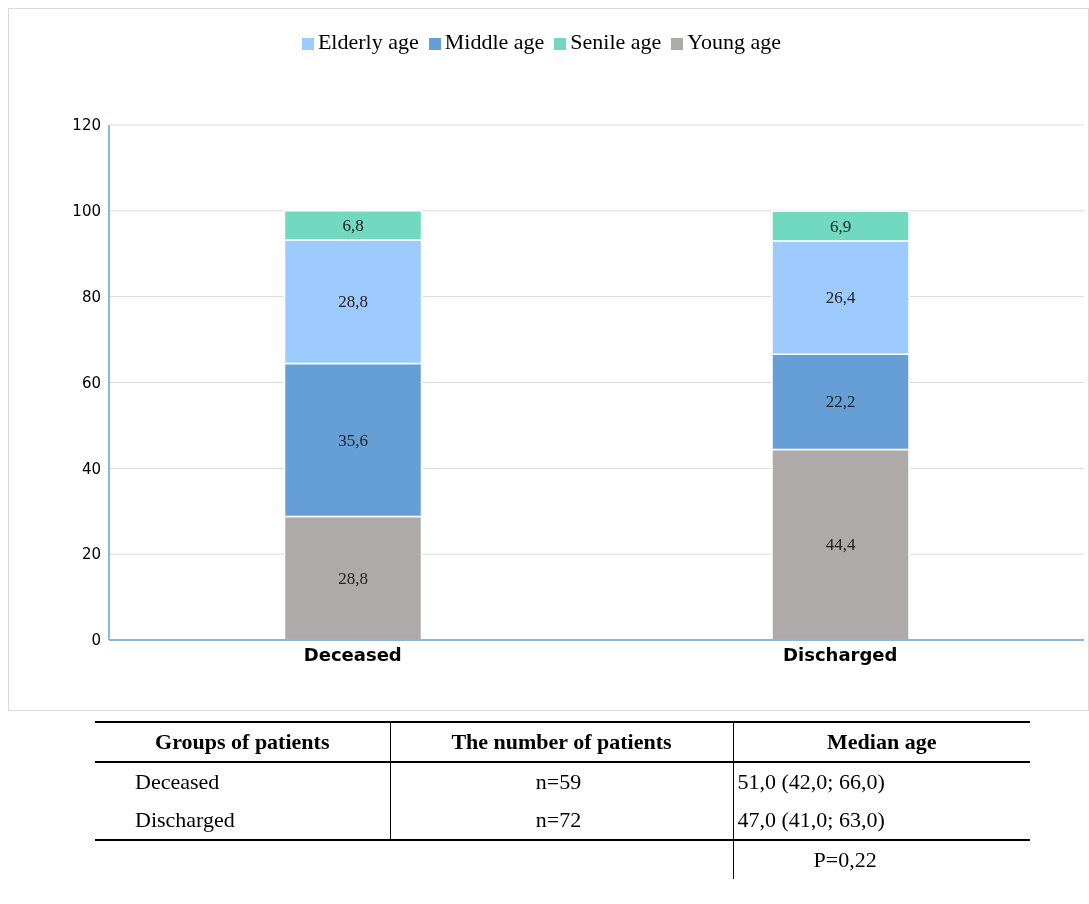 This screenshot has height=904, width=1089. I want to click on data-label: 6,8, so click(353, 225).